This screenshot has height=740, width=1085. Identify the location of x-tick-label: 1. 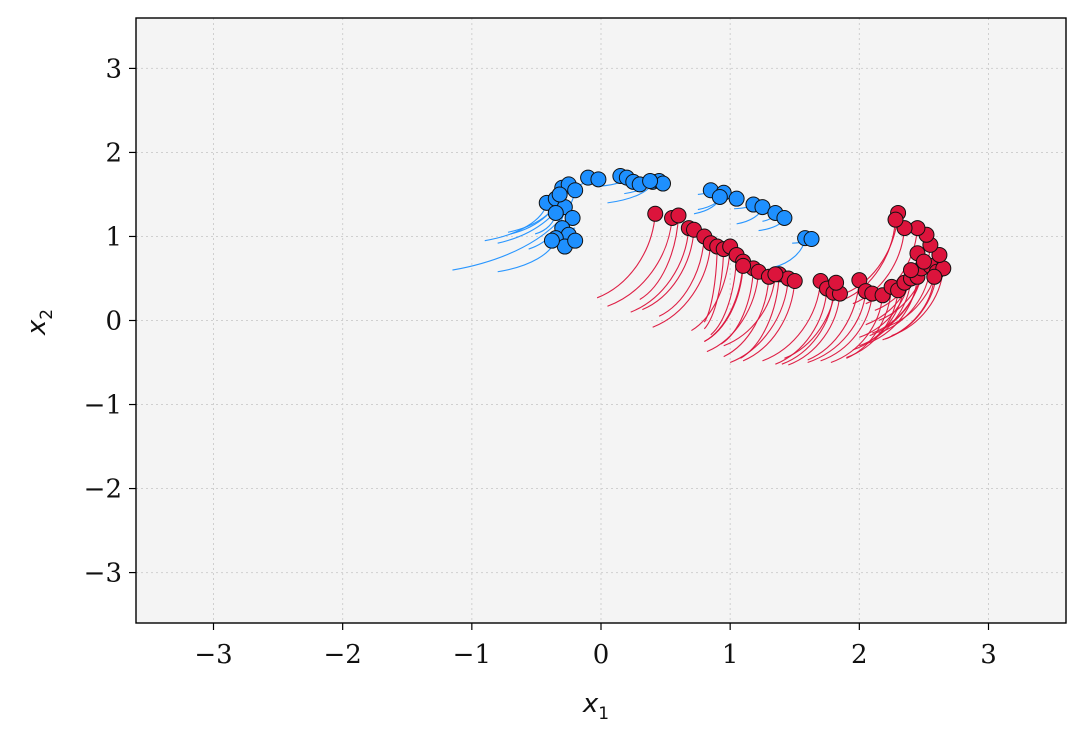
(730, 655).